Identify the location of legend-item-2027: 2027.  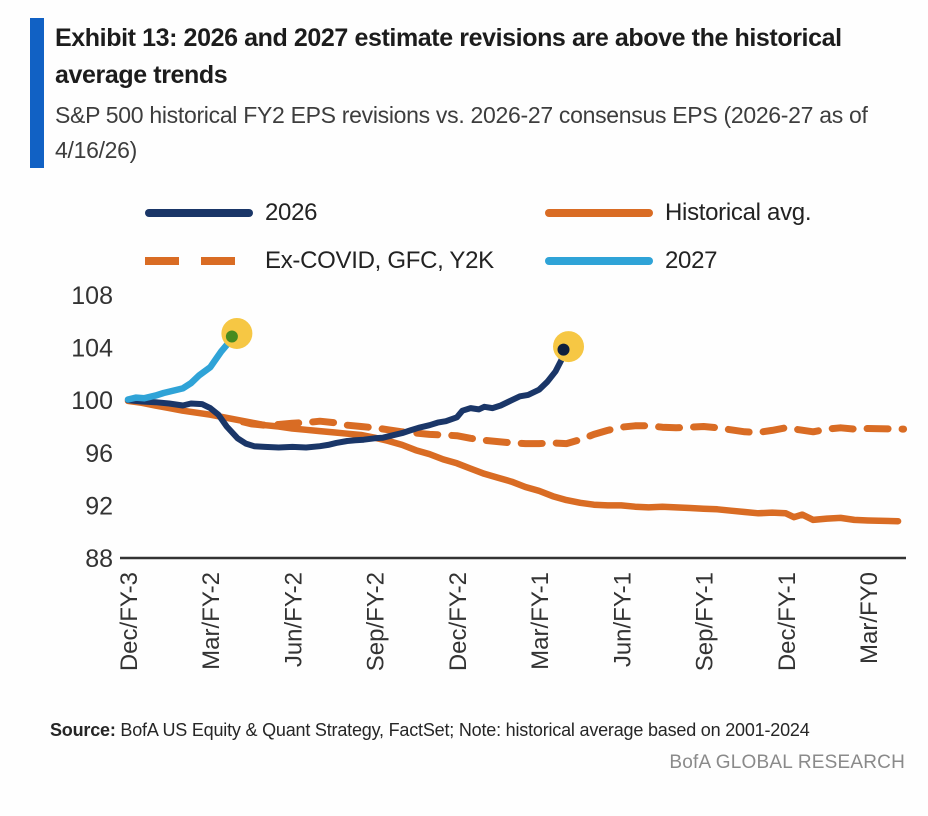
(631, 261).